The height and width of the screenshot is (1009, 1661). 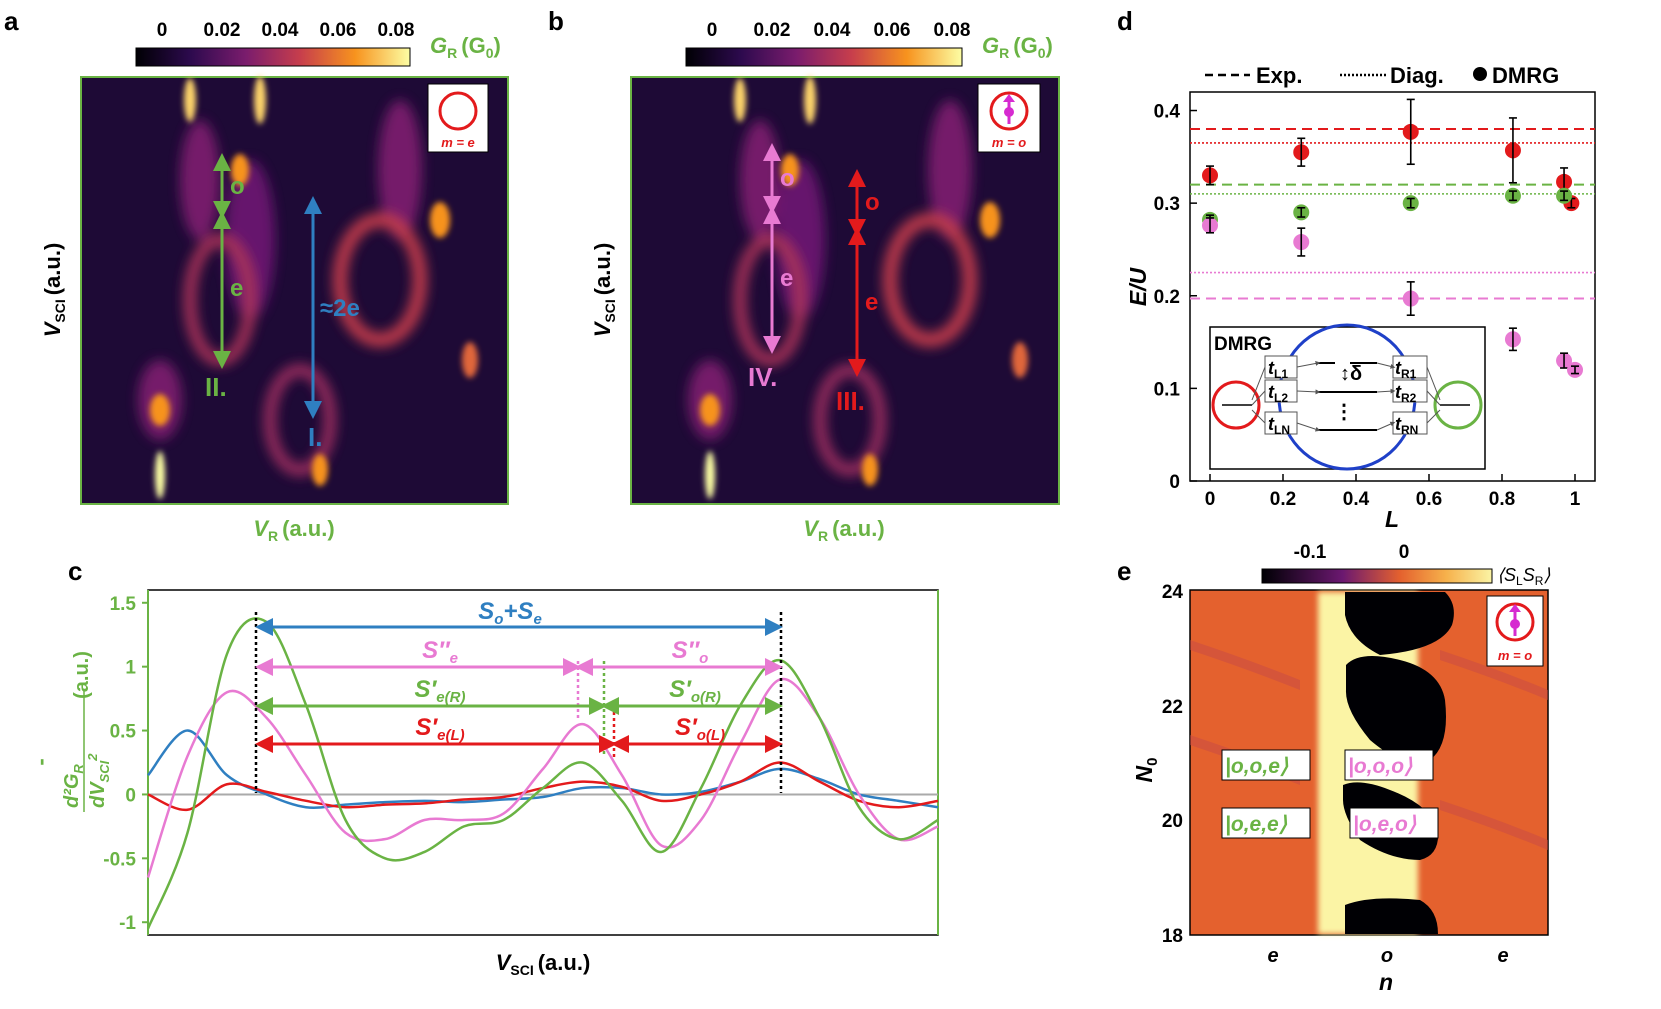 I want to click on series-line-green, so click(x=542, y=773).